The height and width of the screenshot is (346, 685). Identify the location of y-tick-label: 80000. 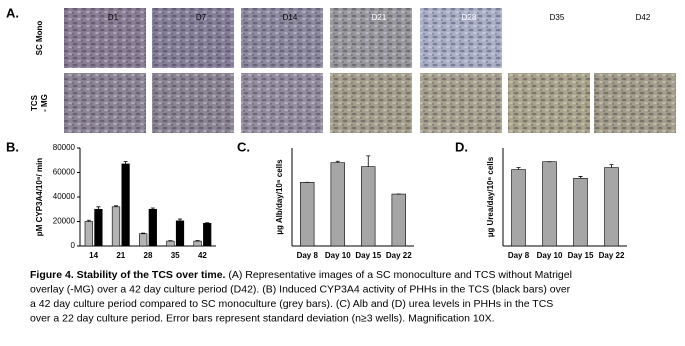
(64, 147).